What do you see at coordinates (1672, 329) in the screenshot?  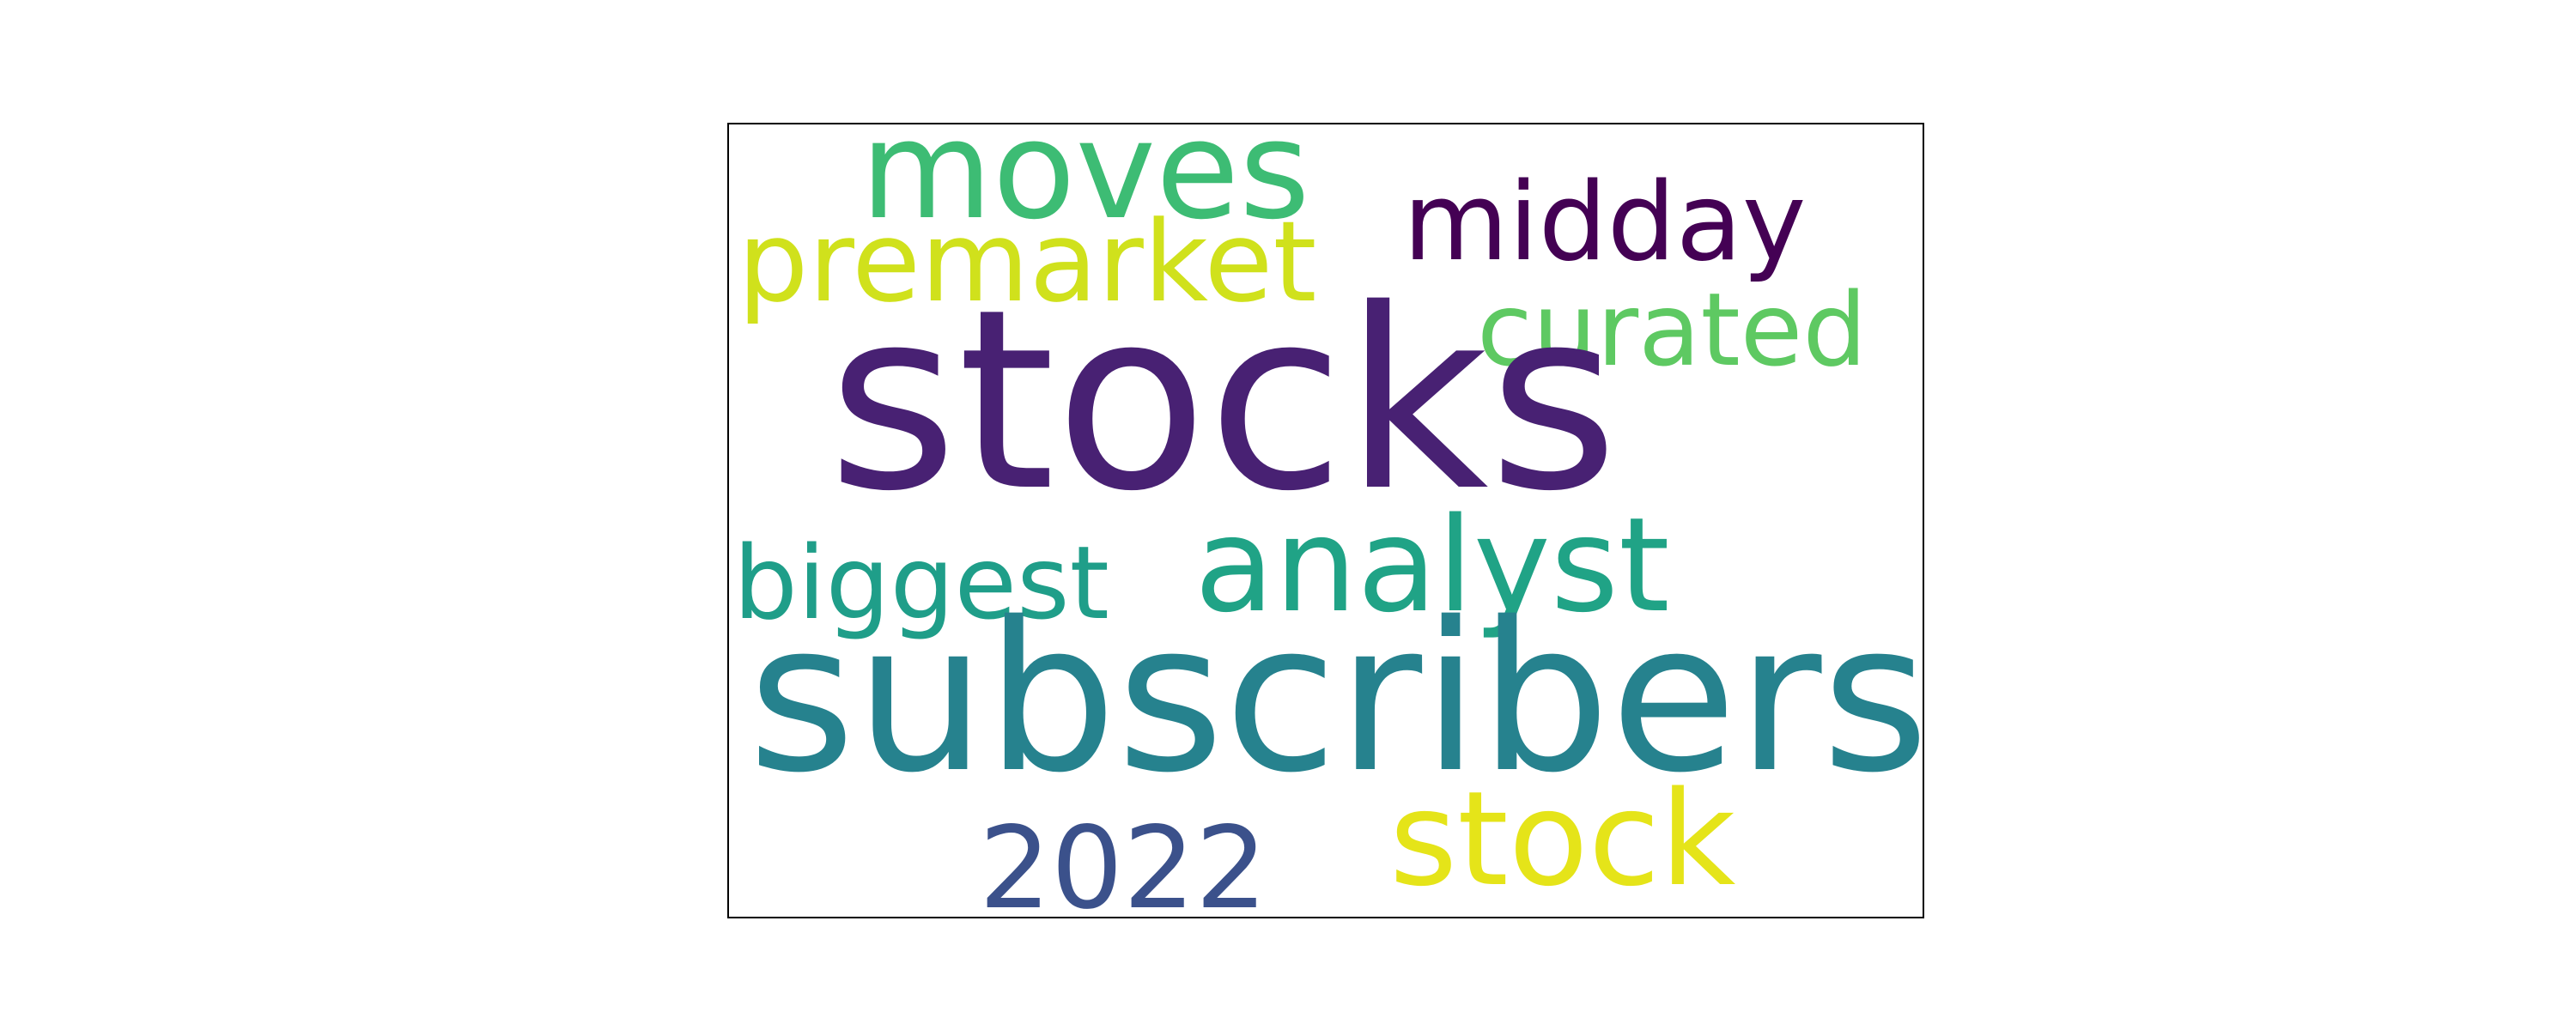 I see `word-curated: curated` at bounding box center [1672, 329].